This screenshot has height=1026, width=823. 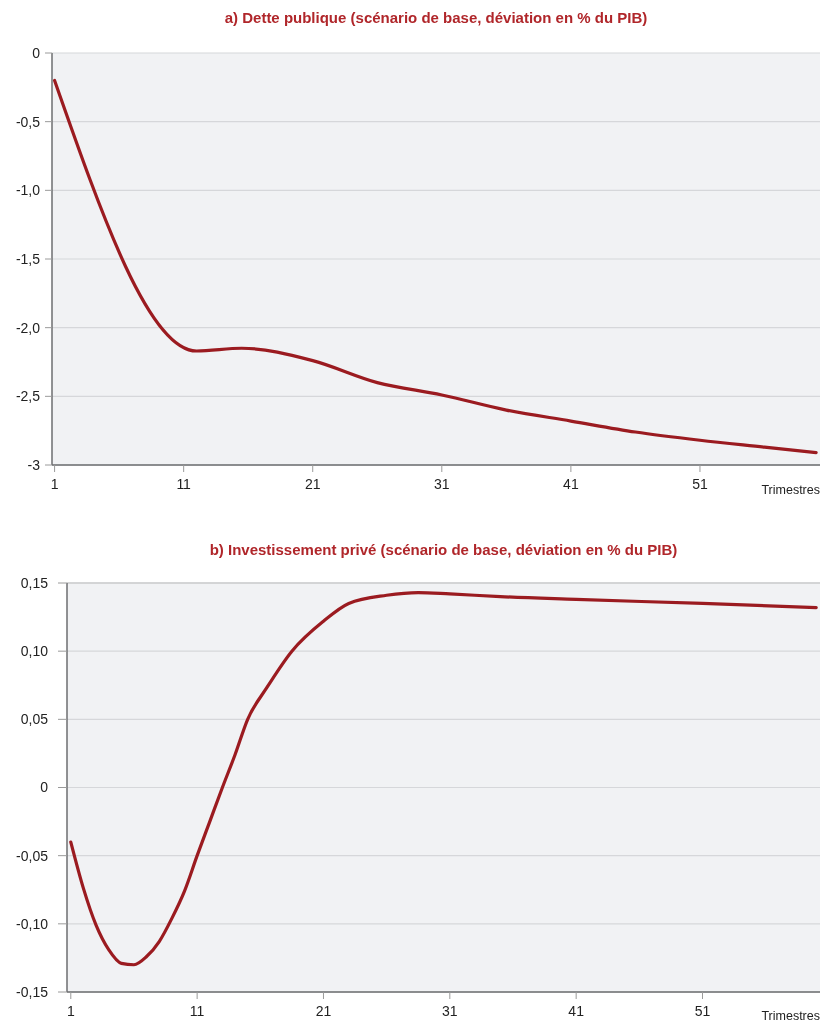 I want to click on chart-title: a) Dette publique (scénario de base, déviation en % du PIB), so click(x=436, y=17).